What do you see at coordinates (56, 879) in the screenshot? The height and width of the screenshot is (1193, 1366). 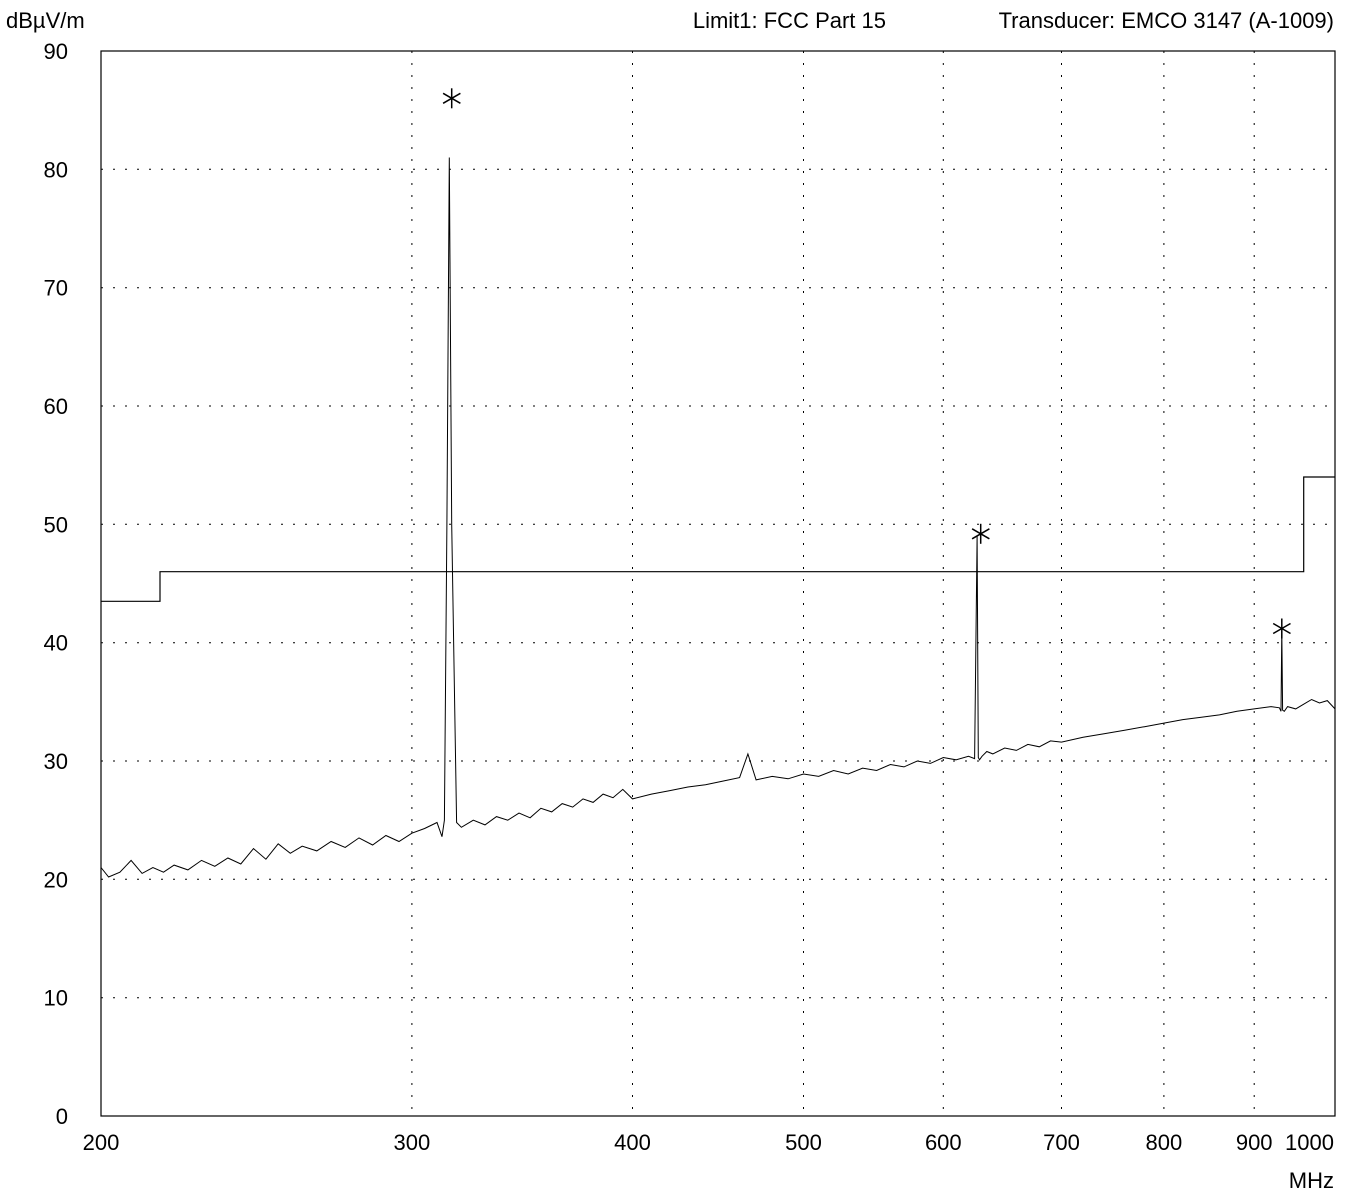 I see `y-tick-label: 20` at bounding box center [56, 879].